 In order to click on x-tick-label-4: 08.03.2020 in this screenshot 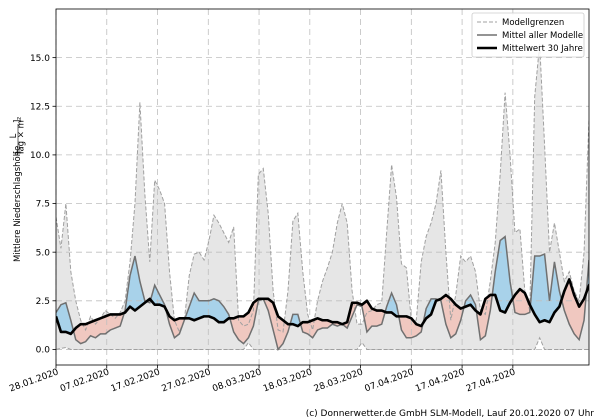, I will do `click(237, 380)`.